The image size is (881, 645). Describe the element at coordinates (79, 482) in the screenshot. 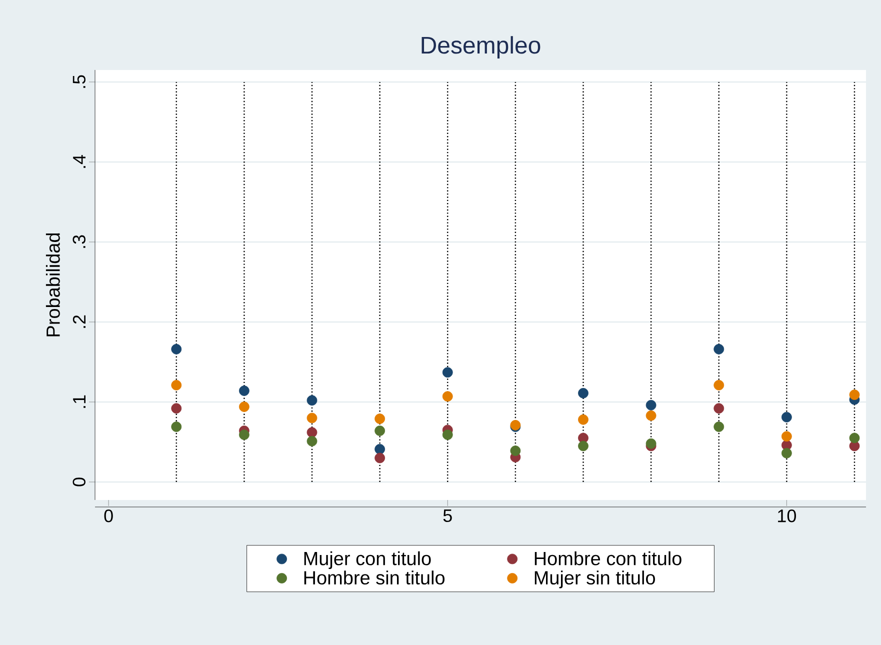

I see `y-tick-label: 0` at that location.